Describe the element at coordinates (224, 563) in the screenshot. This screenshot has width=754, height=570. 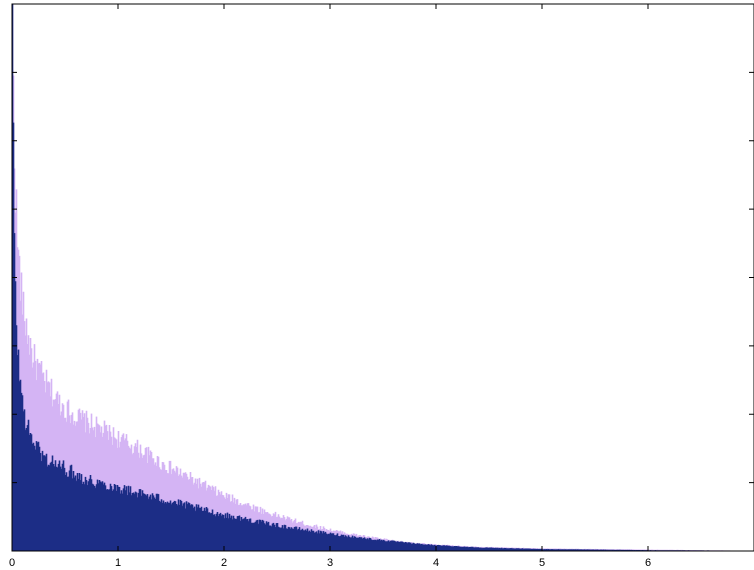
I see `x-tick-label-2: 2` at that location.